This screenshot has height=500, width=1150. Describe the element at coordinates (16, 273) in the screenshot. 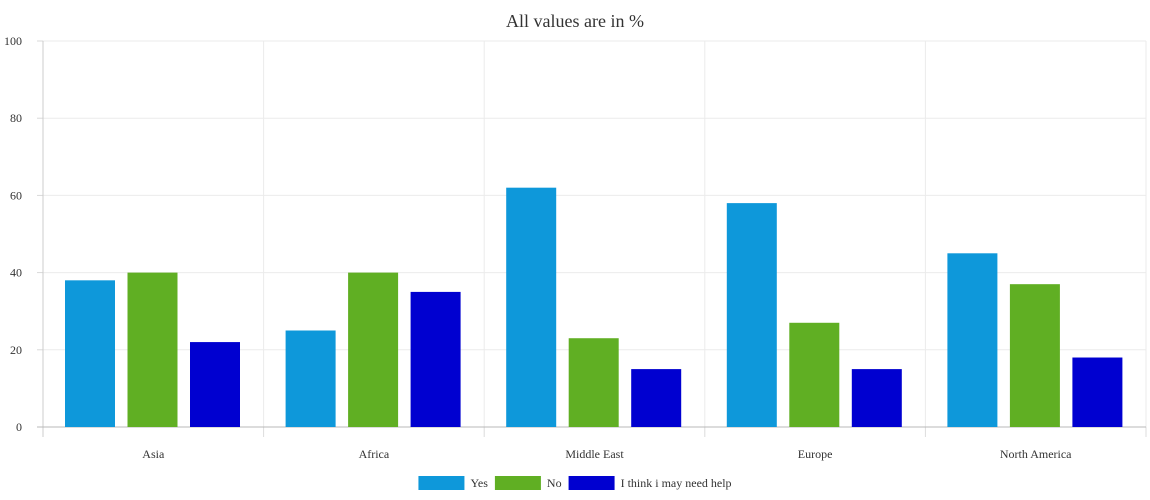

I see `y-tick-label: 40` at that location.